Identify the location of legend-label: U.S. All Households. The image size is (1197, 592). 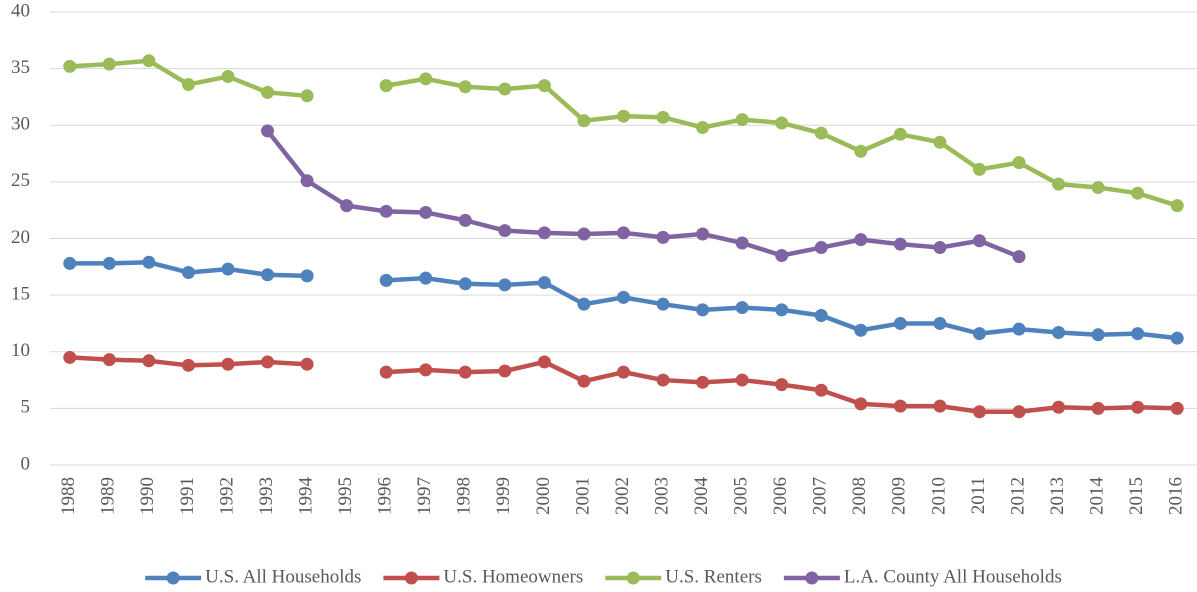
(283, 576).